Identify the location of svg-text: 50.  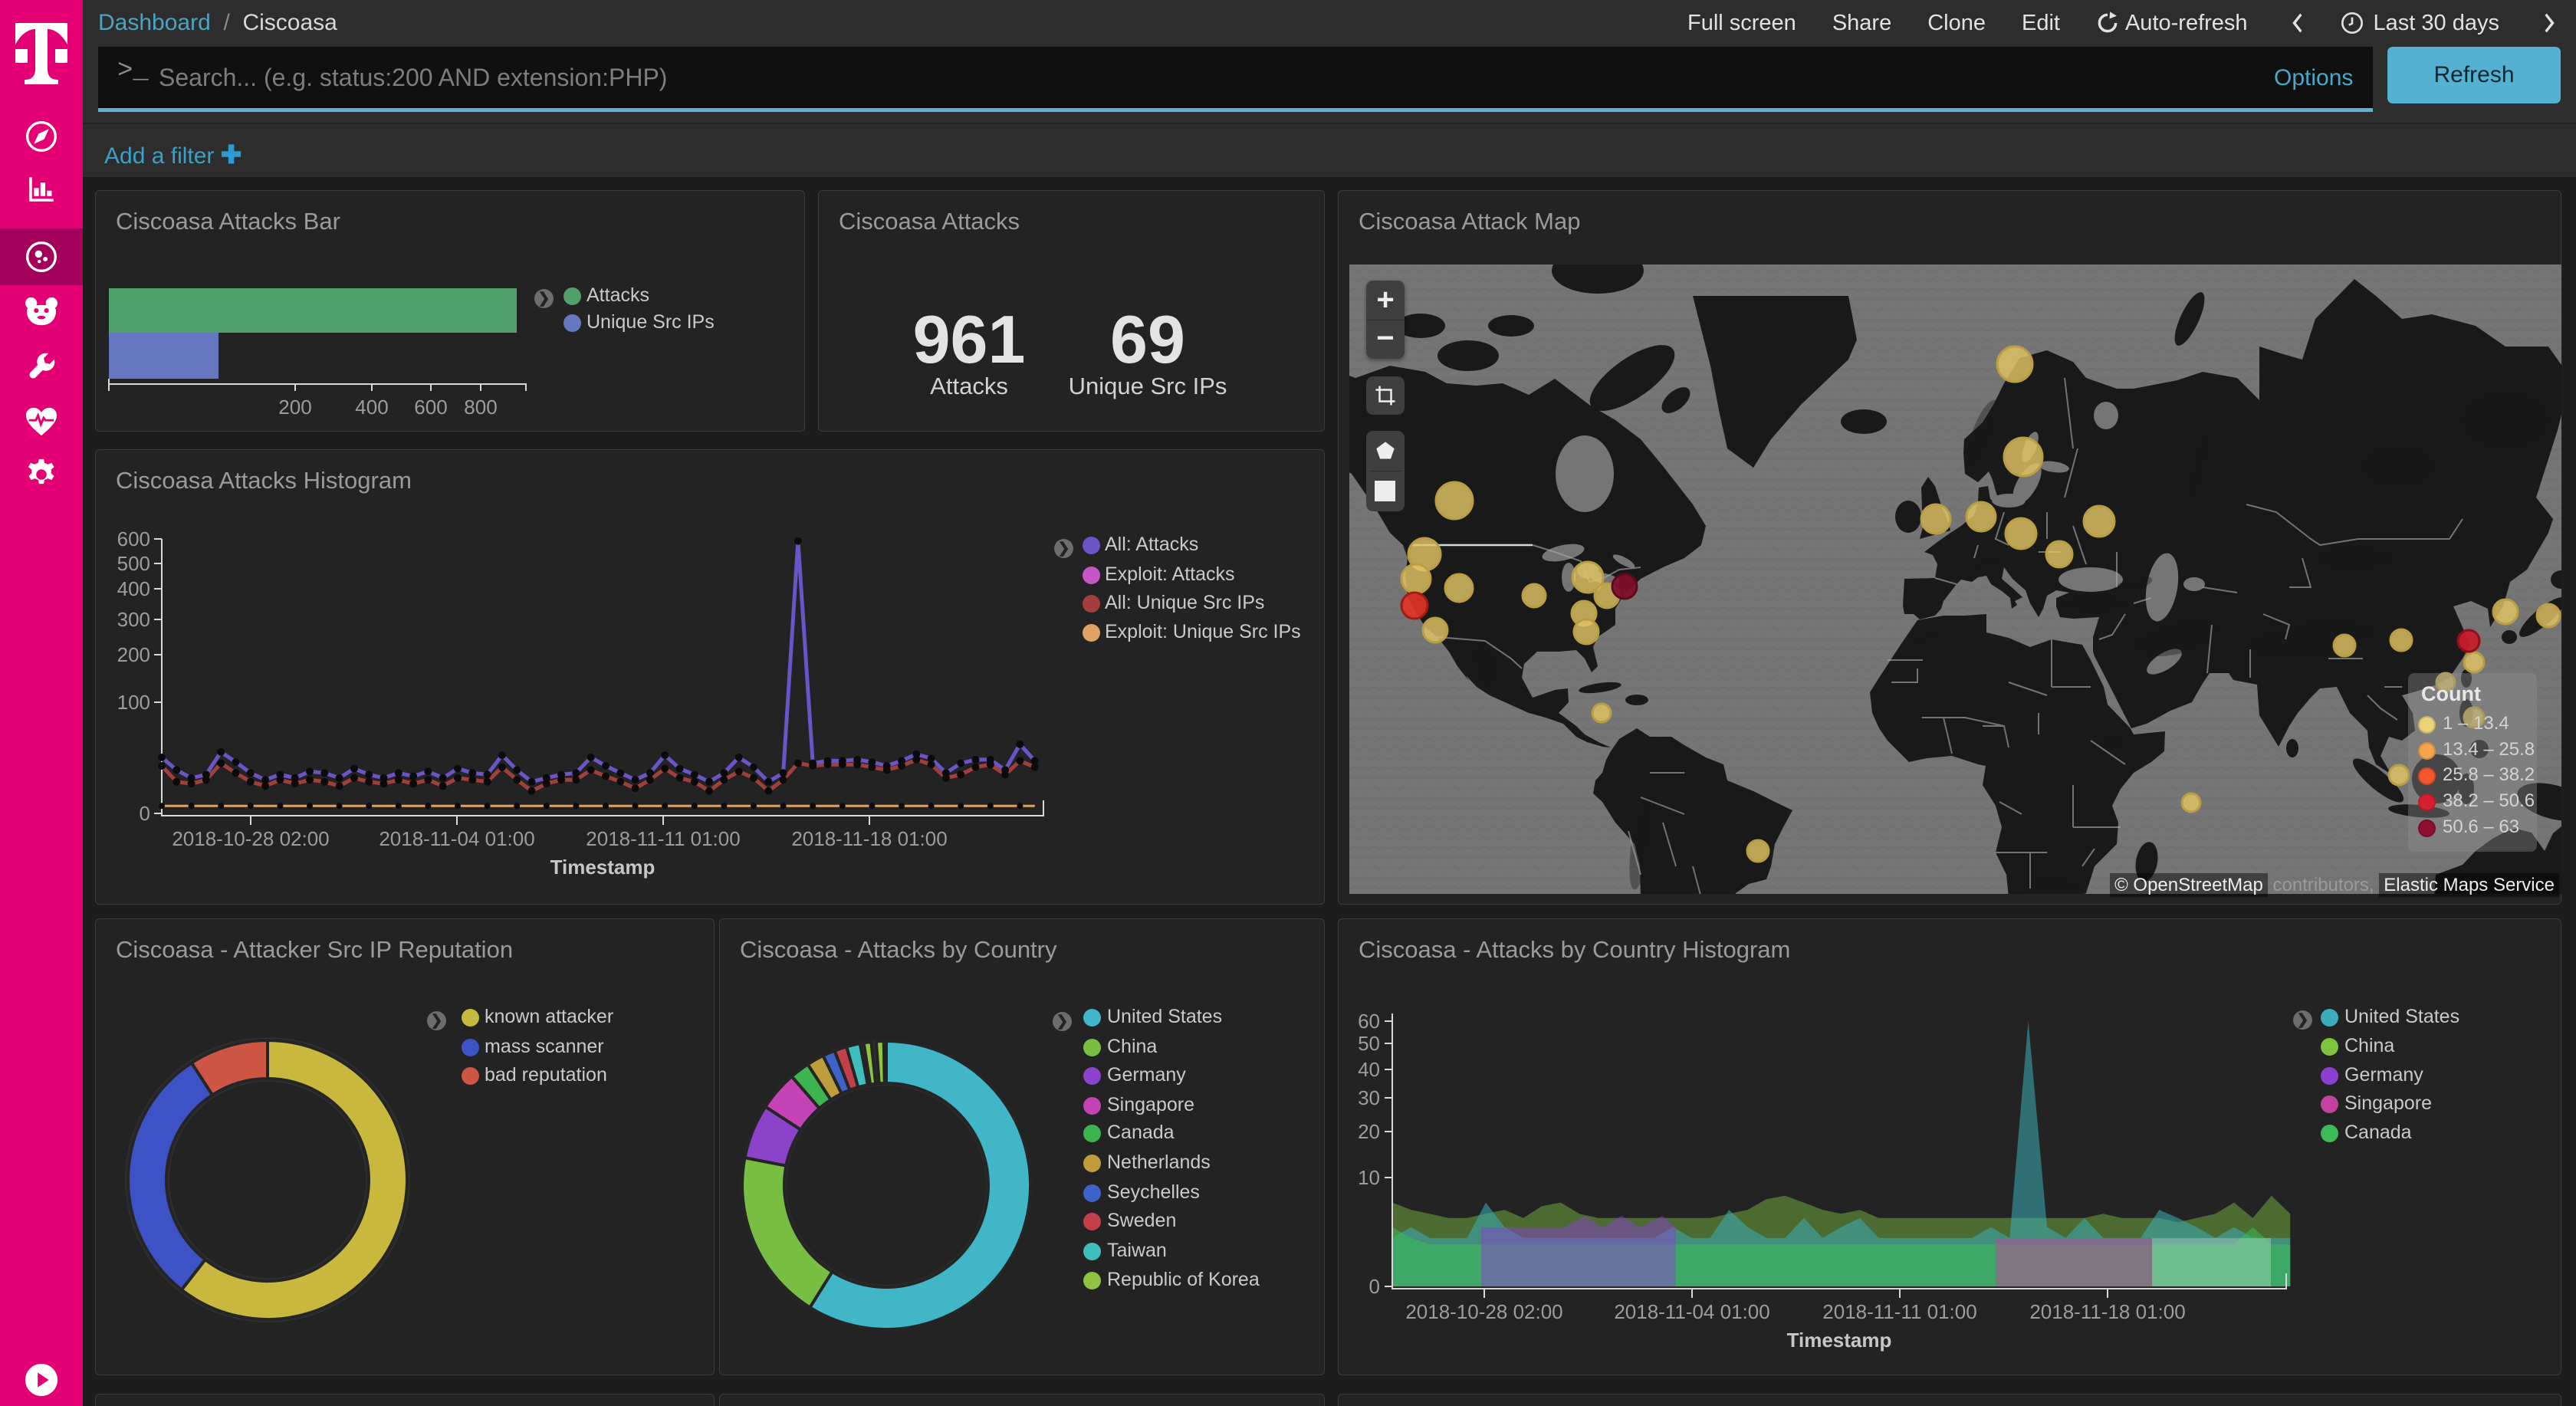
(1369, 1043).